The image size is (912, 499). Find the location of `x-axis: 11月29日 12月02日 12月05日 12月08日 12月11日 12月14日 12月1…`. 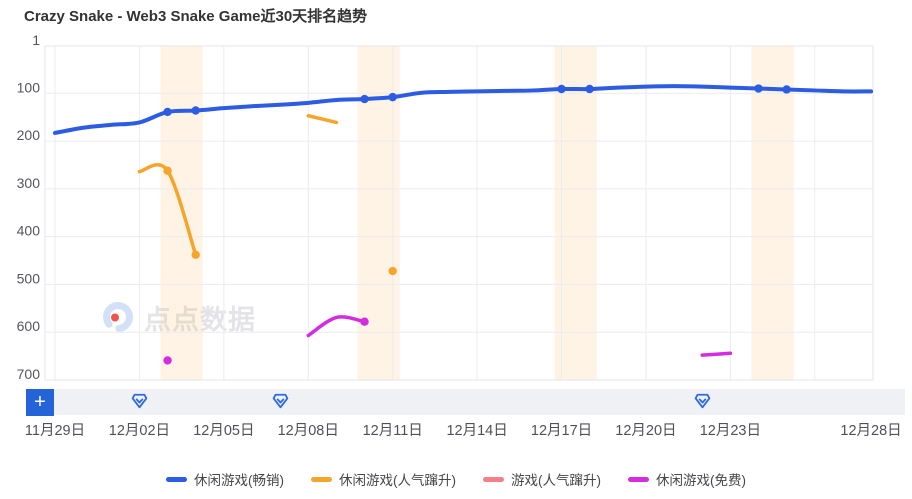

x-axis: 11月29日 12月02日 12月05日 12月08日 12月11日 12月14日 12月1… is located at coordinates (456, 426).